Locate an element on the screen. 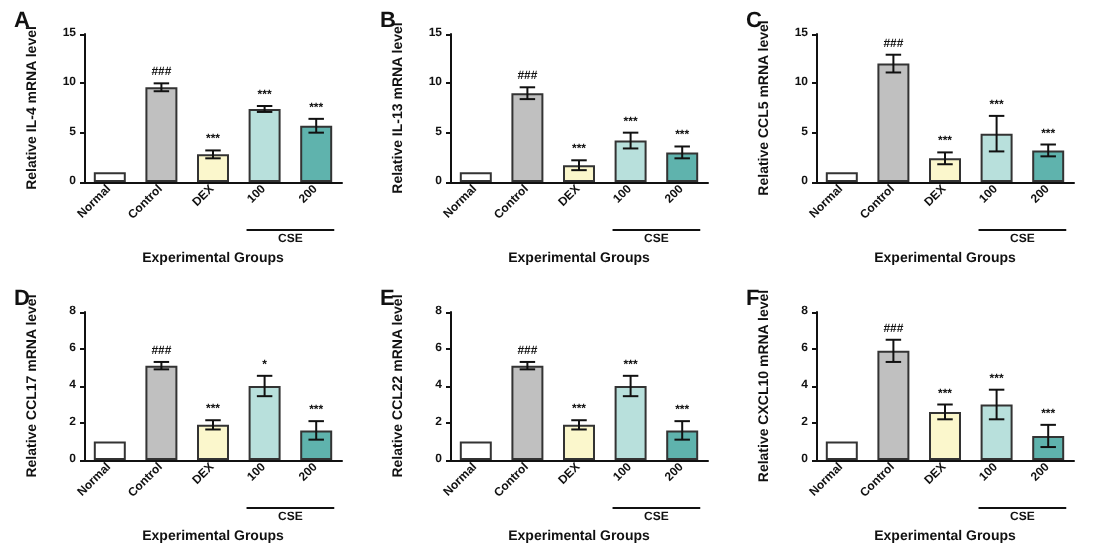 The height and width of the screenshot is (554, 1100). chart-title: D is located at coordinates (22, 298).